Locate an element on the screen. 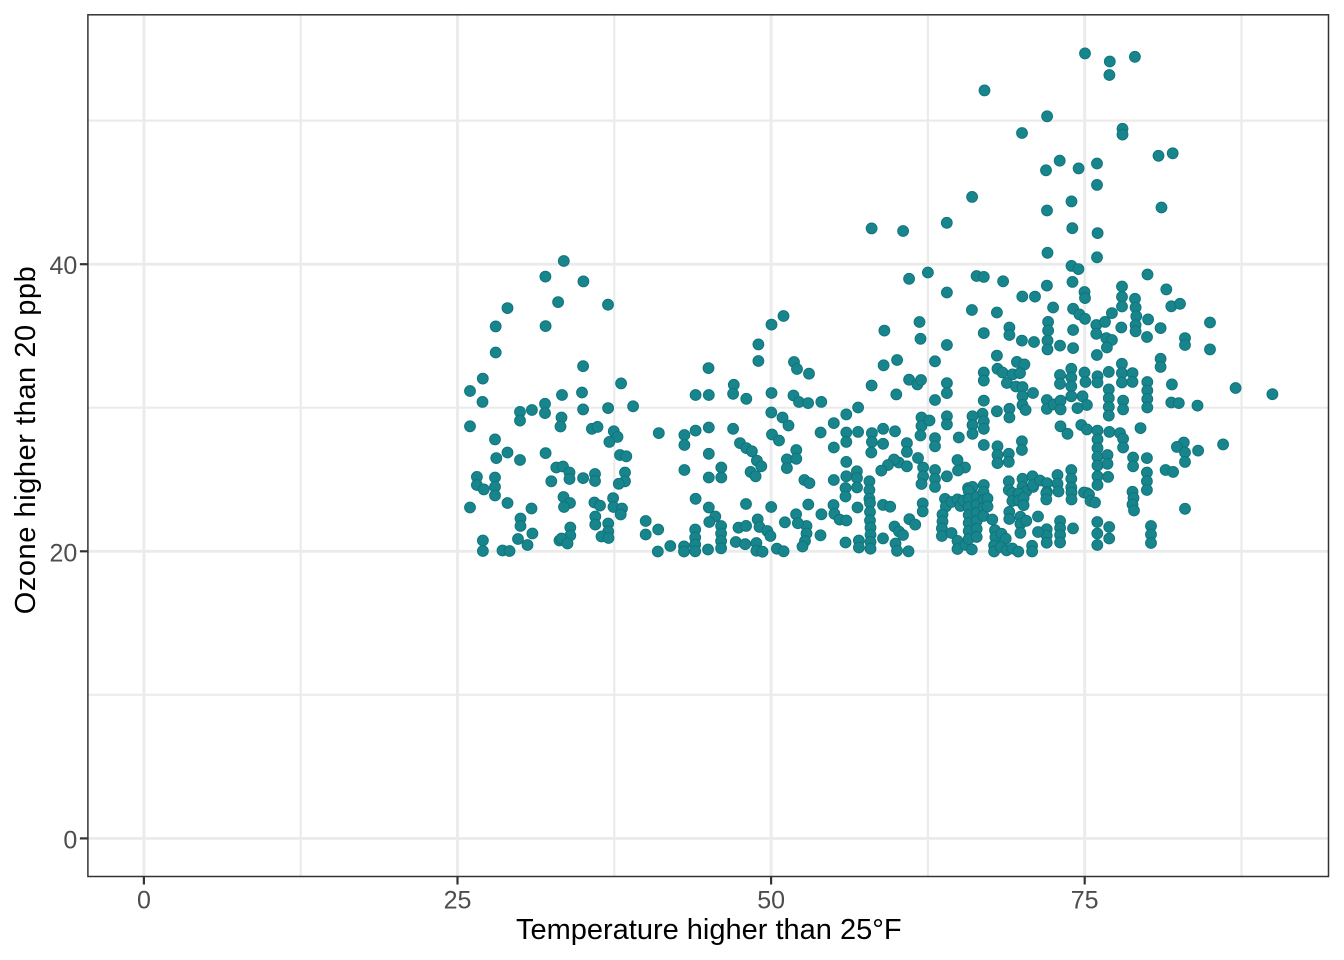 The width and height of the screenshot is (1344, 960). svg-text: 25 is located at coordinates (458, 900).